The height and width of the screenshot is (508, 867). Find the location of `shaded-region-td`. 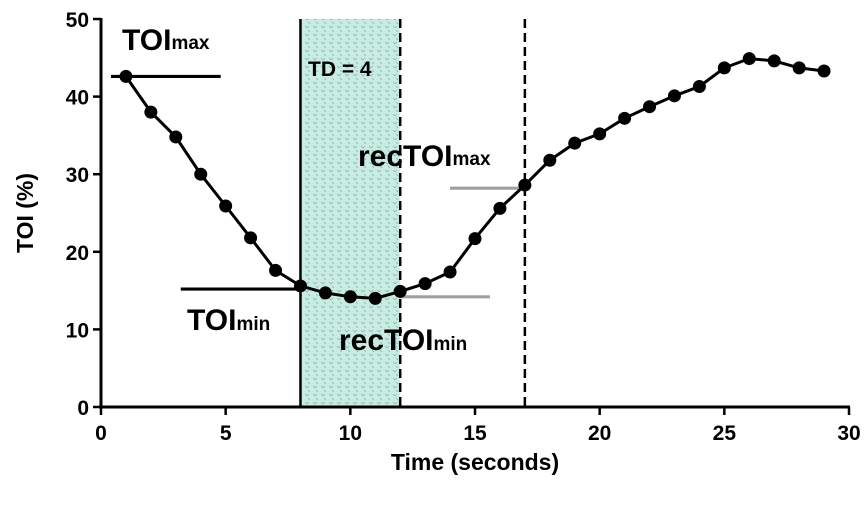

shaded-region-td is located at coordinates (350, 213).